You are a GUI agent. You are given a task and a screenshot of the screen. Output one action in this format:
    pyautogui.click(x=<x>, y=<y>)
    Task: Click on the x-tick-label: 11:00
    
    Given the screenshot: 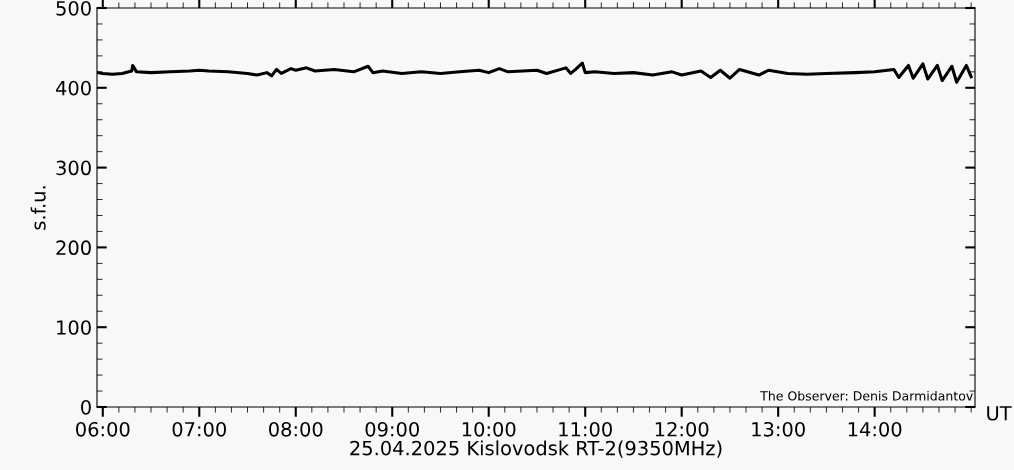 What is the action you would take?
    pyautogui.click(x=585, y=429)
    